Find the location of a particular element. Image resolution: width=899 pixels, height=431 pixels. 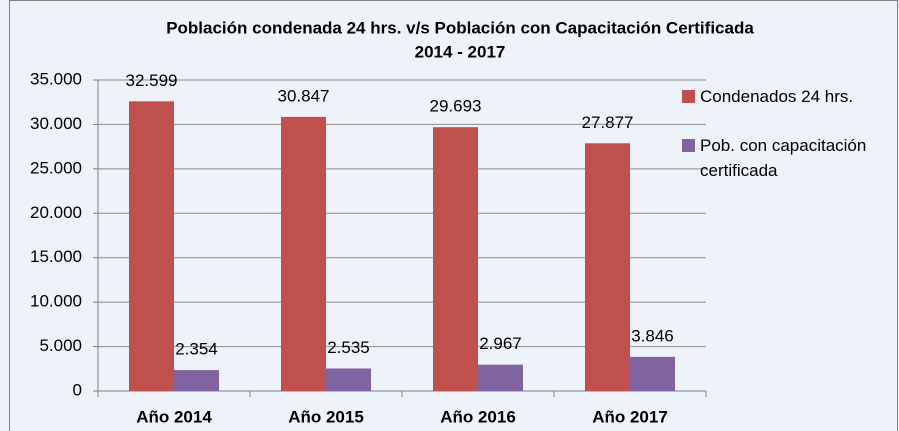

legend-item: Condenados 24 hrs. is located at coordinates (789, 96).